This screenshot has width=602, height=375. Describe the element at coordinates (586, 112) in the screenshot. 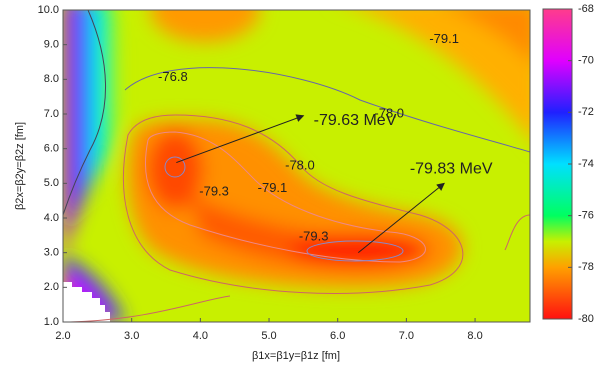

I see `colorbar-tick-label: -72` at that location.